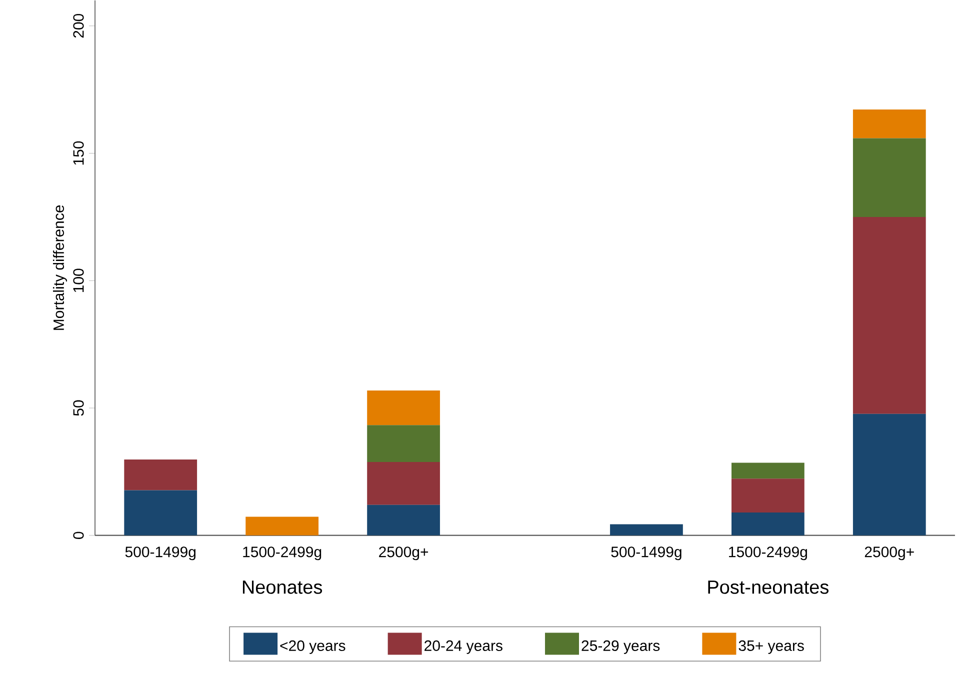  Describe the element at coordinates (621, 647) in the screenshot. I see `legend-label: 25-29 years` at that location.